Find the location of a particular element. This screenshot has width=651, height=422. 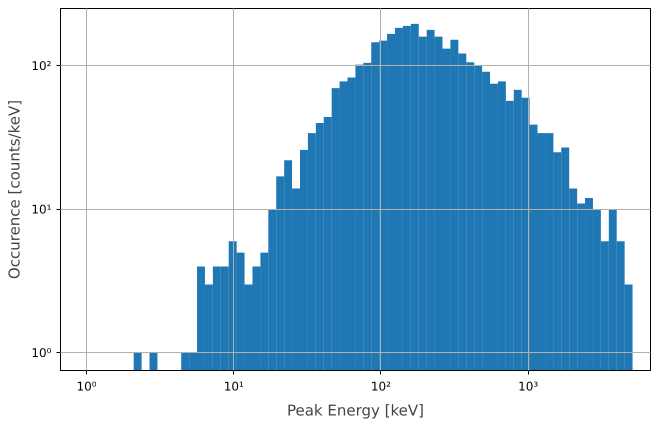

y-tick-label: 10¹ is located at coordinates (41, 209).